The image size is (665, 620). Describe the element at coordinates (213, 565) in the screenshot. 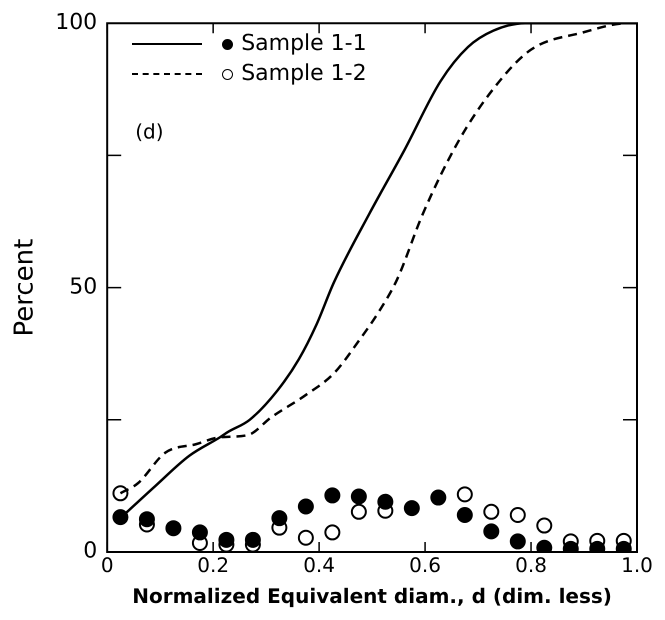

I see `x-tick-label: 0.2` at that location.